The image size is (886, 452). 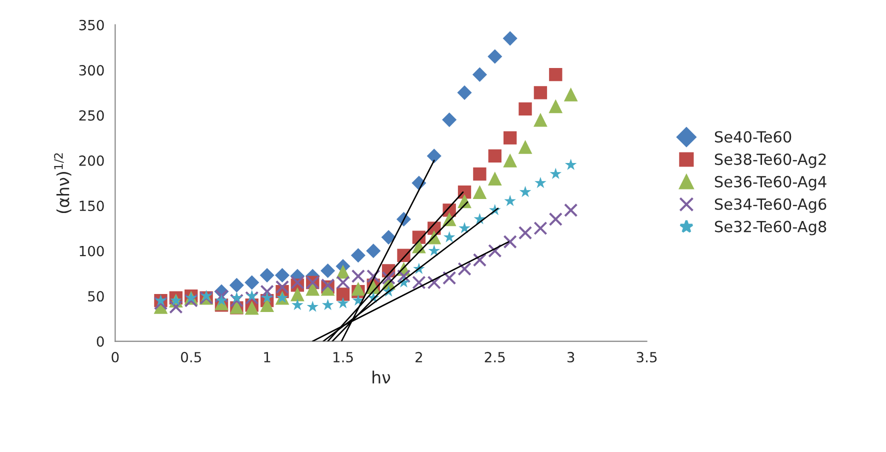 I want to click on legend-label: Se36-Te60-Ag4, so click(x=770, y=183).